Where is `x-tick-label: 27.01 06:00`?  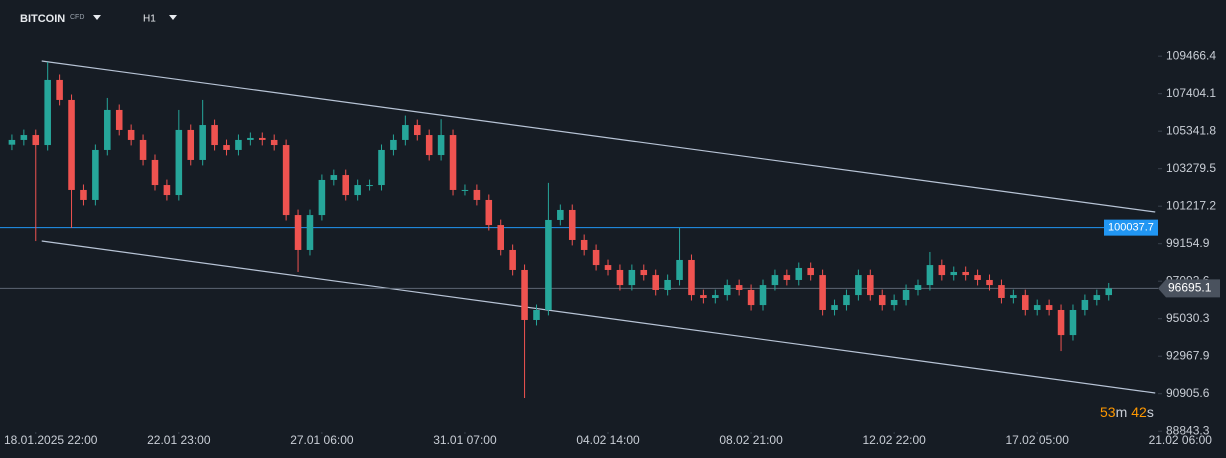 x-tick-label: 27.01 06:00 is located at coordinates (322, 440).